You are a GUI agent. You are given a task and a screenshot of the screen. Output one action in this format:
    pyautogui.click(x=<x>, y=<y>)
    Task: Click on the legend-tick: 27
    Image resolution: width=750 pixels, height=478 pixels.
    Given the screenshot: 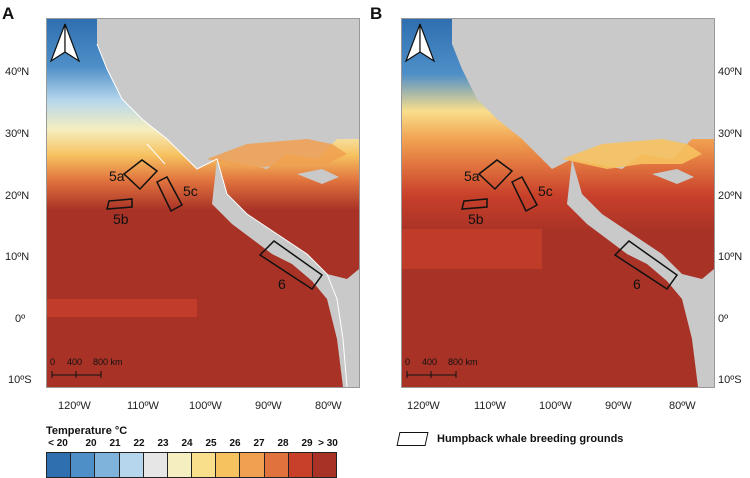 What is the action you would take?
    pyautogui.click(x=259, y=443)
    